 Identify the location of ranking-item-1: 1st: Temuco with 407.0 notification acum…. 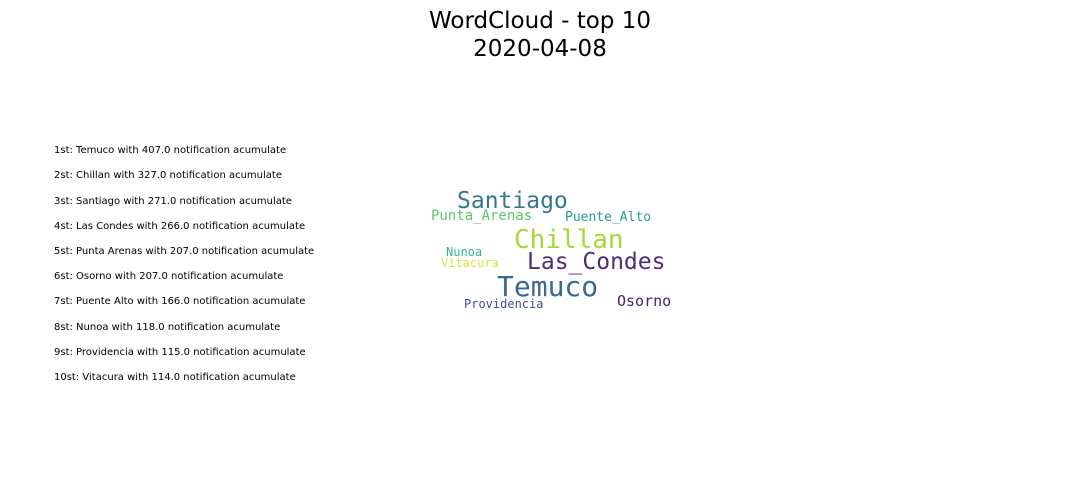
(170, 150).